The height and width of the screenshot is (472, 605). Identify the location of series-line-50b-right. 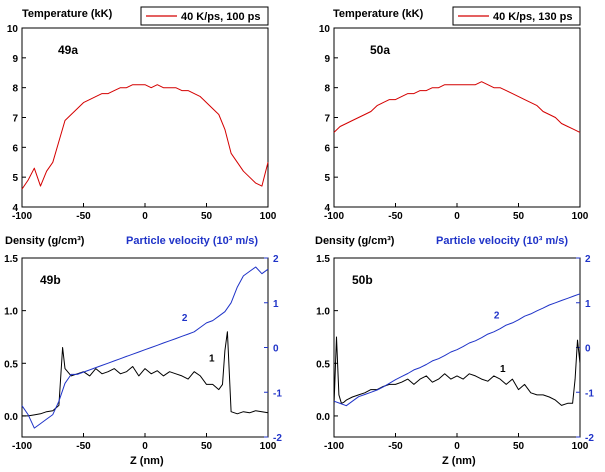
(457, 350).